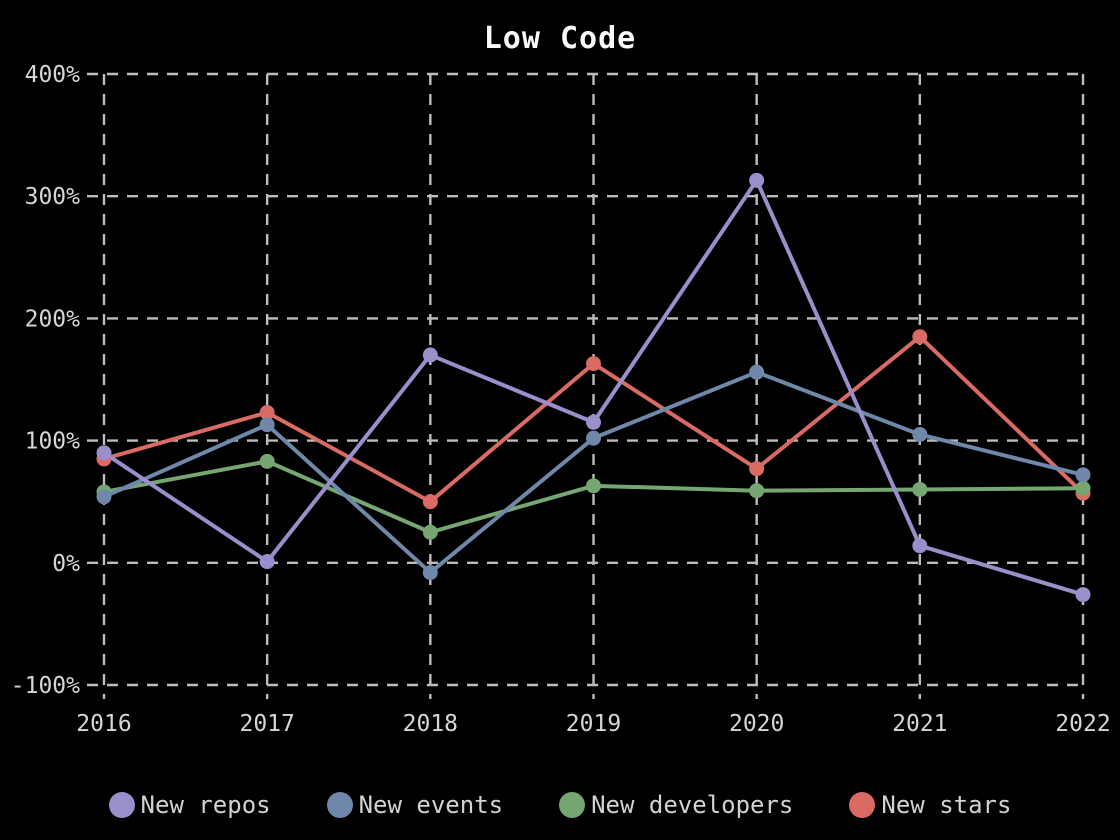 This screenshot has width=1120, height=840. I want to click on legend-item-new-repos: New repos, so click(189, 805).